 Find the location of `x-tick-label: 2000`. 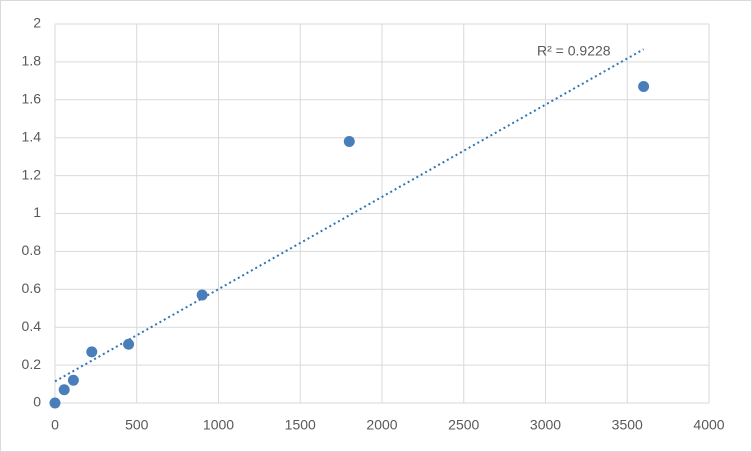

x-tick-label: 2000 is located at coordinates (381, 425).